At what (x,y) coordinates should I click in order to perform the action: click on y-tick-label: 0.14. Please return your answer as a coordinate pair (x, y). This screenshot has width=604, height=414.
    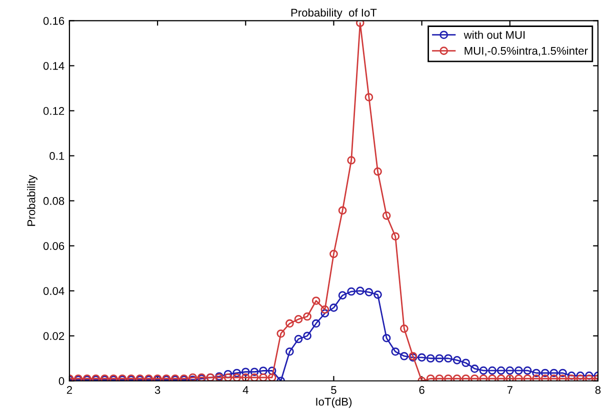
    Looking at the image, I should click on (53, 66).